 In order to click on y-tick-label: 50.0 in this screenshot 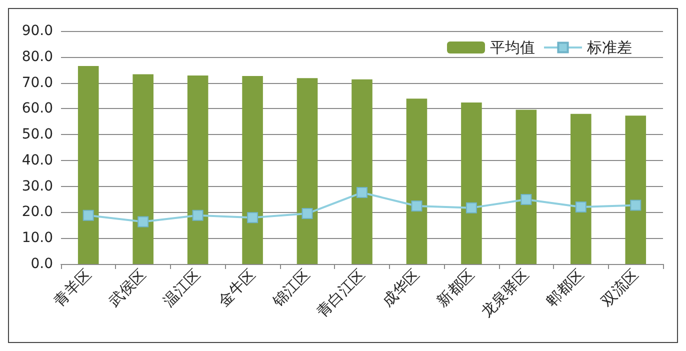, I will do `click(37, 134)`.